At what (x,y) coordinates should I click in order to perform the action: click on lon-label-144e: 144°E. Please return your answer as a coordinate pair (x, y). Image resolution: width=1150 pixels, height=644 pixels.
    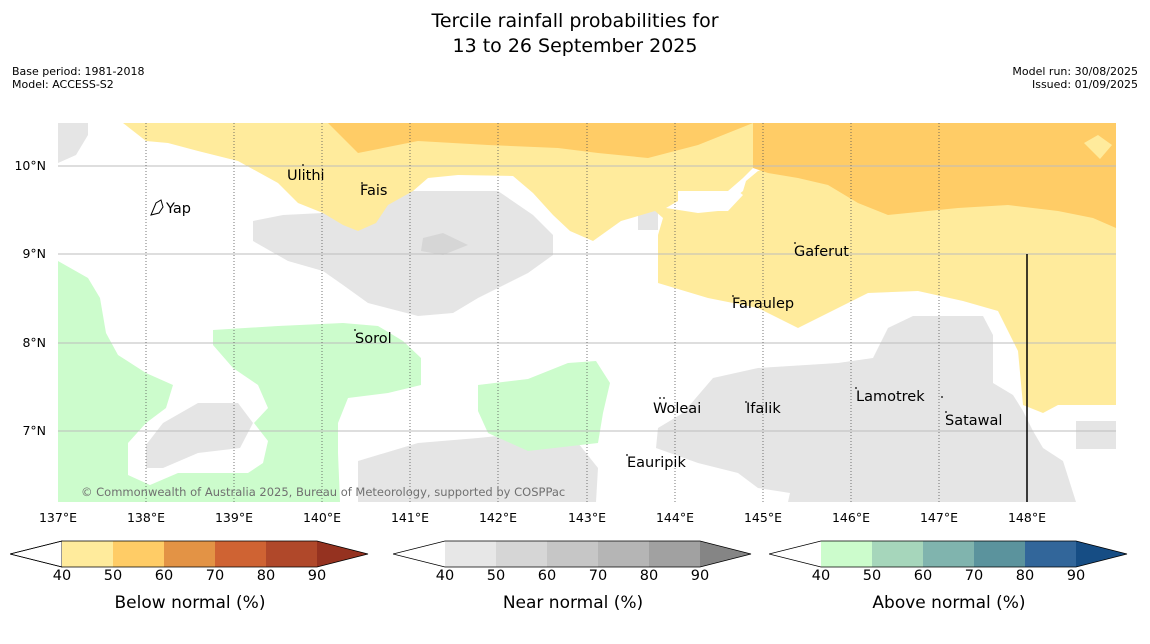
    Looking at the image, I should click on (674, 517).